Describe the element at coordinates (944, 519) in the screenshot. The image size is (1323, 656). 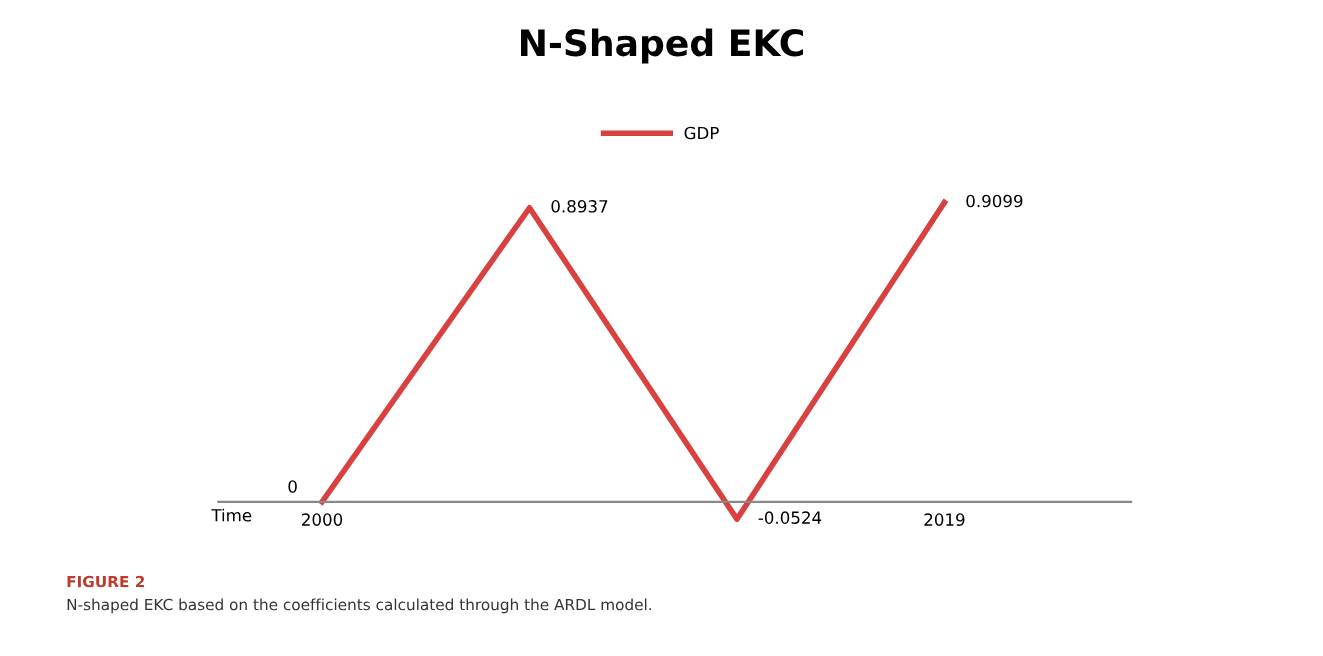
I see `x-tick-label: 2019` at that location.